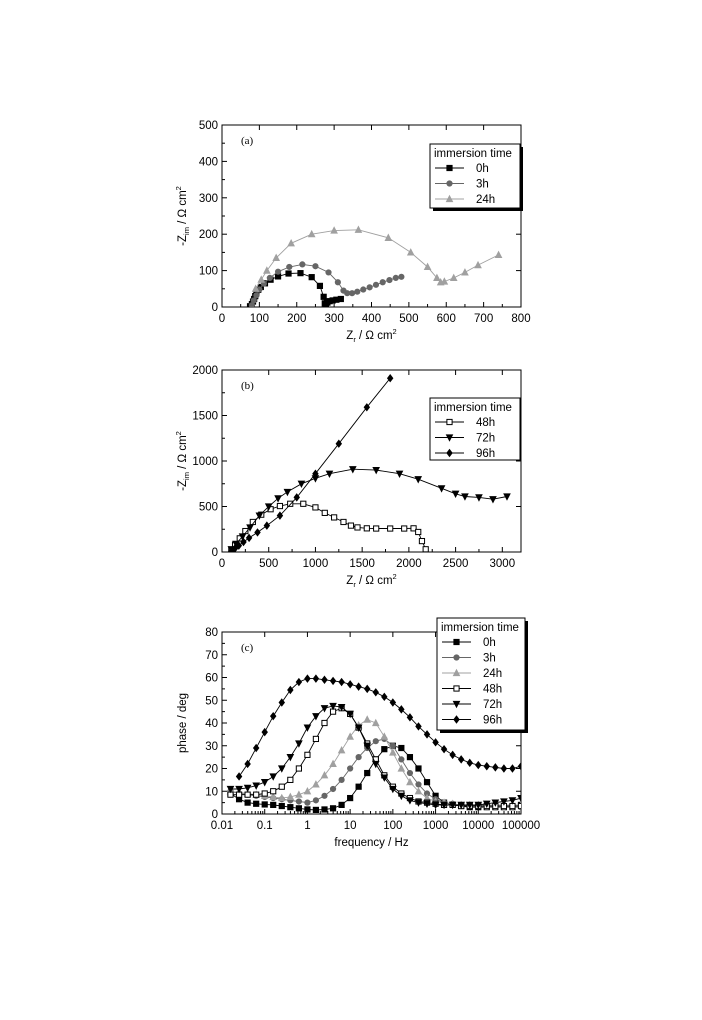  What do you see at coordinates (316, 564) in the screenshot?
I see `x-tick-label: 1000` at bounding box center [316, 564].